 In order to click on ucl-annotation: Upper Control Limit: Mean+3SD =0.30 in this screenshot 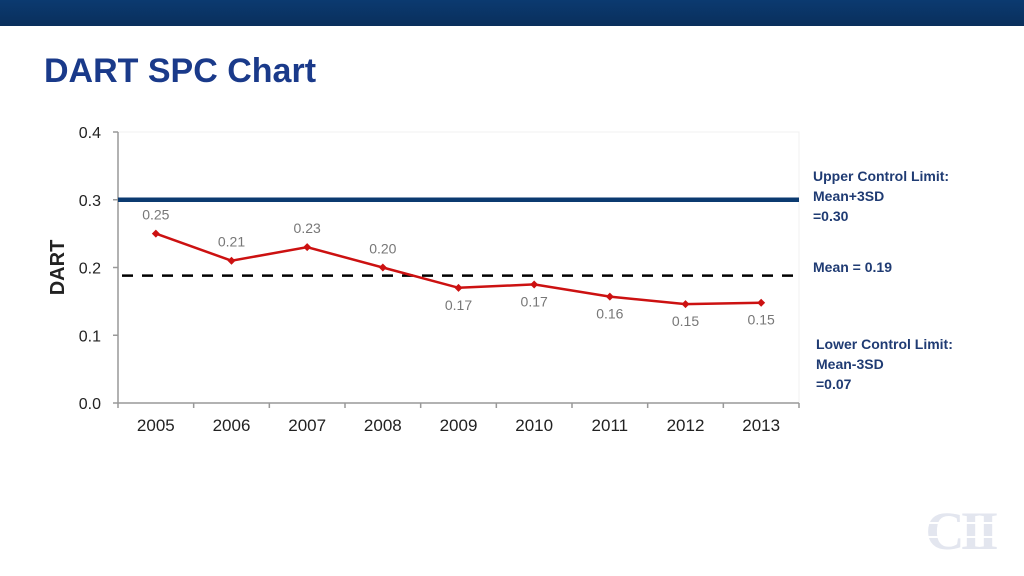, I will do `click(881, 196)`.